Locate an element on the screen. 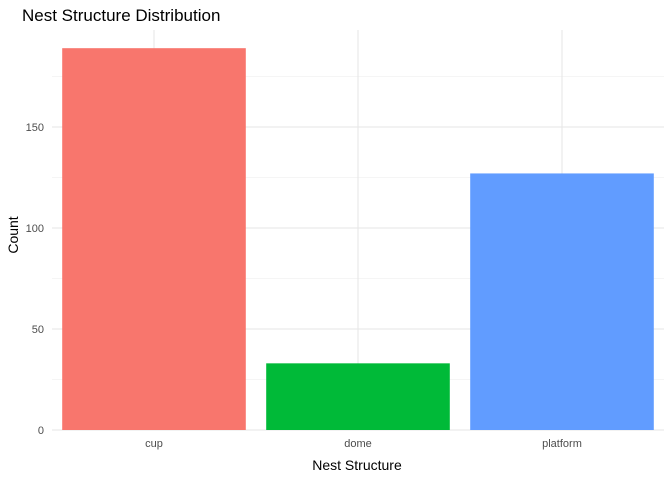 This screenshot has height=480, width=672. x-tick-label: dome is located at coordinates (358, 444).